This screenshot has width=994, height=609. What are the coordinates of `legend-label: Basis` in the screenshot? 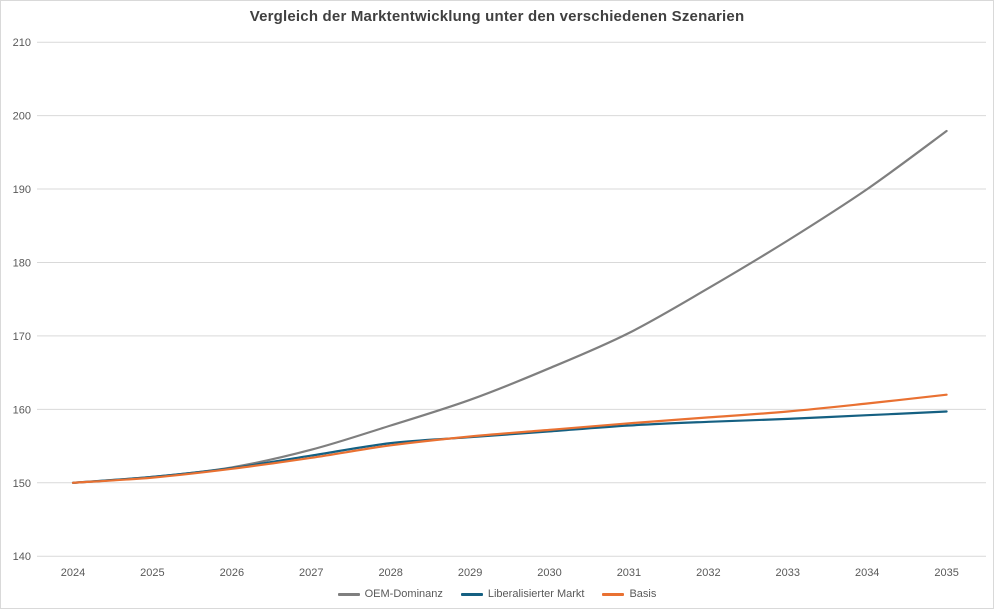 It's located at (643, 594).